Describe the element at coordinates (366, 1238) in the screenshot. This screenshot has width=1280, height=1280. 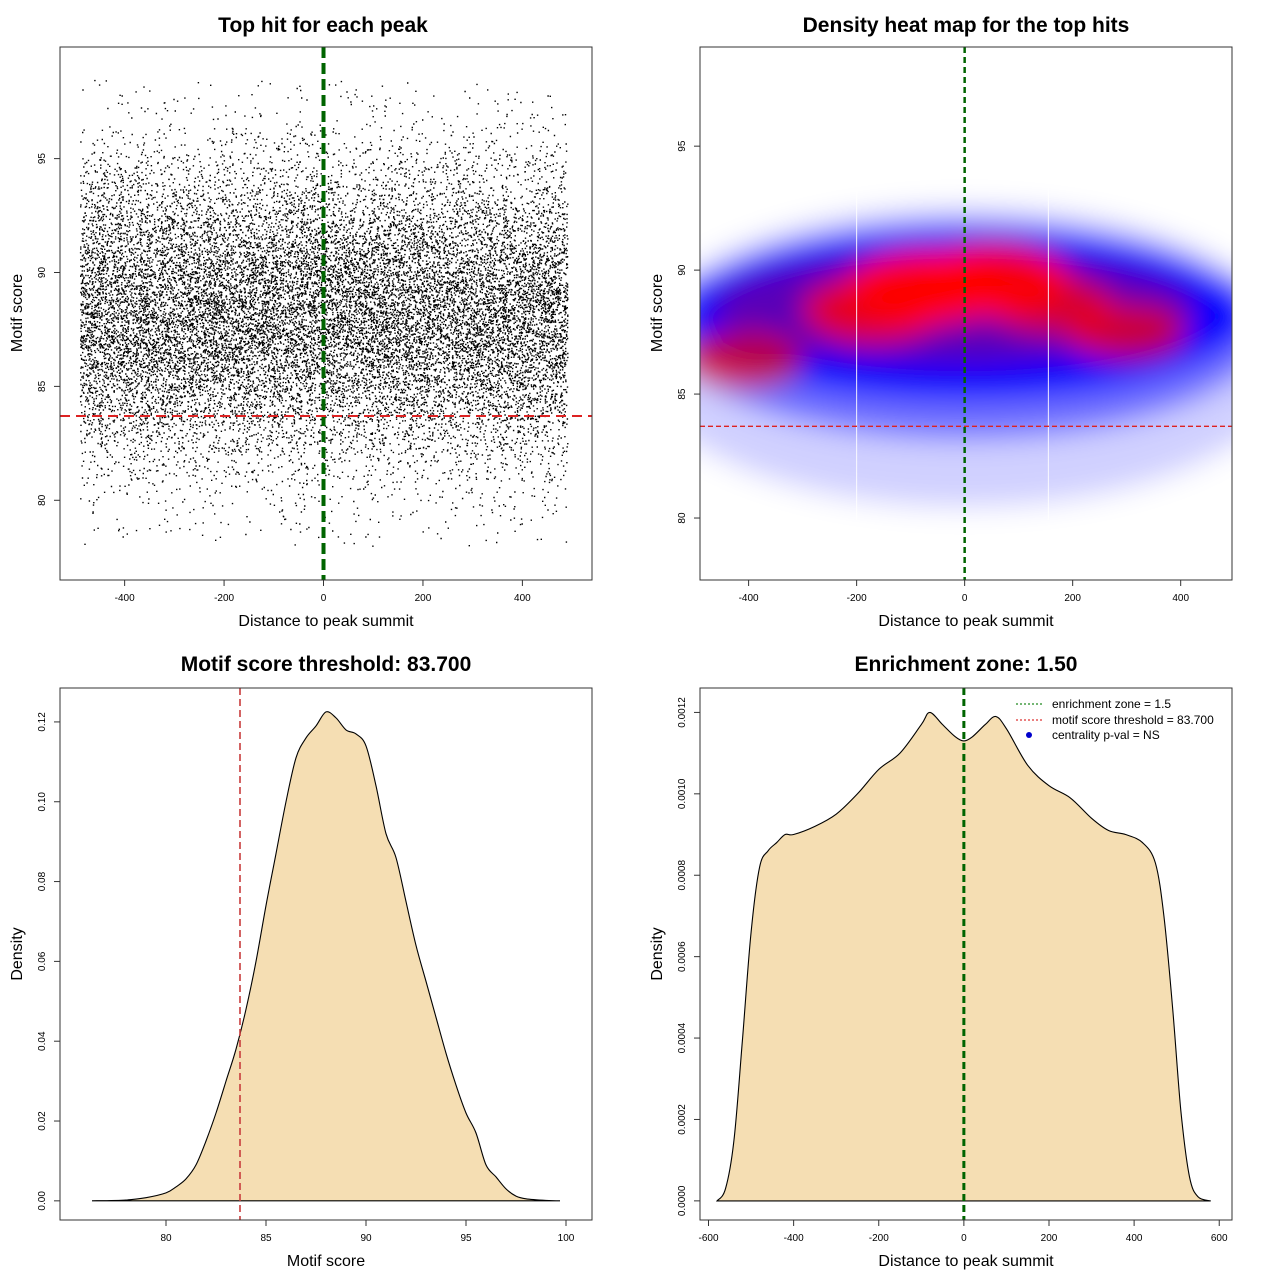
I see `x-tick-label: 90` at that location.